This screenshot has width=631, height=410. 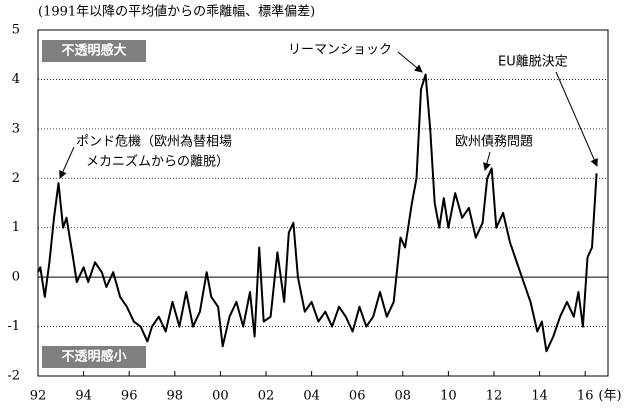 I want to click on x-tick-label: 16, so click(x=585, y=396).